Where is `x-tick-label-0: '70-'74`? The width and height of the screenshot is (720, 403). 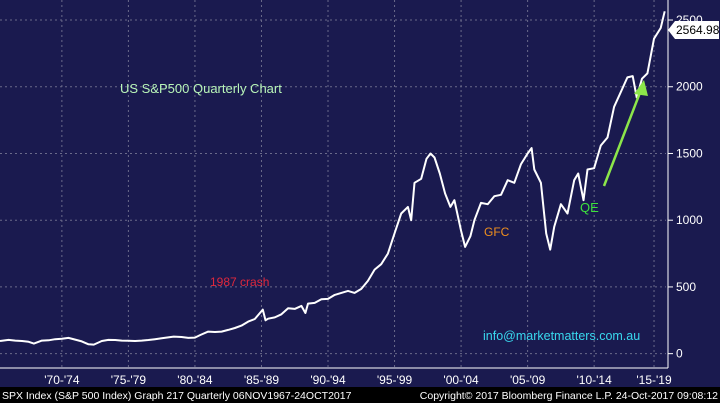
x-tick-label-0: '70-'74 is located at coordinates (62, 380).